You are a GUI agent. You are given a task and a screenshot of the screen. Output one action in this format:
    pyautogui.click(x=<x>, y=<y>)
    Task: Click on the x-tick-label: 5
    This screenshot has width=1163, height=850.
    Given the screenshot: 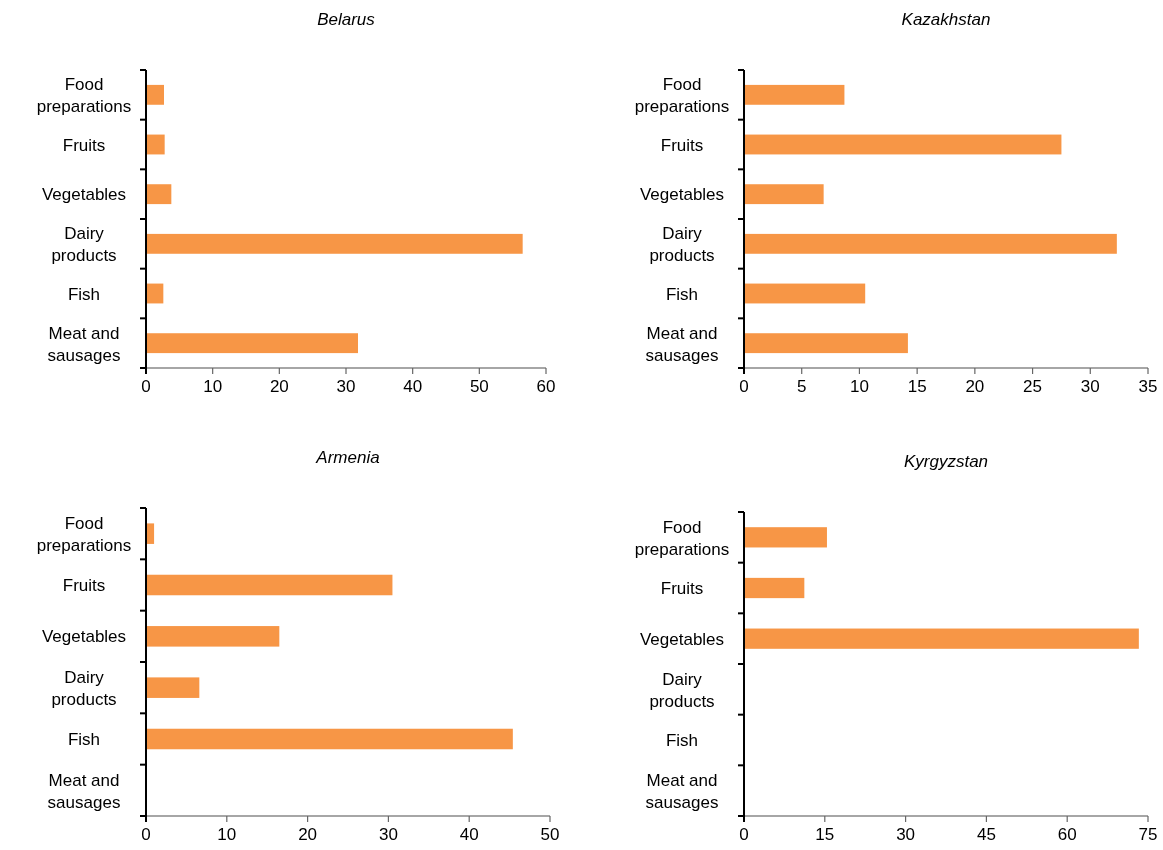 What is the action you would take?
    pyautogui.click(x=801, y=386)
    